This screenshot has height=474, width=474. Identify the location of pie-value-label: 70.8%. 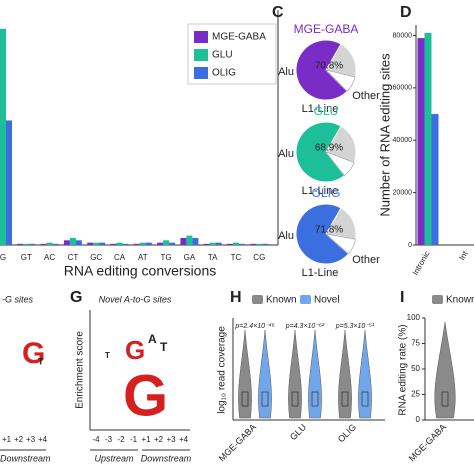
(329, 66).